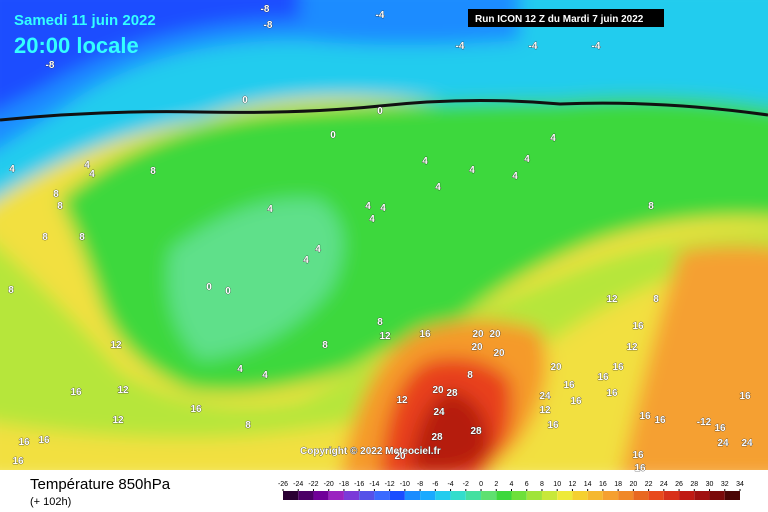 The height and width of the screenshot is (512, 768). Describe the element at coordinates (450, 484) in the screenshot. I see `scale-tick-label: -4` at that location.